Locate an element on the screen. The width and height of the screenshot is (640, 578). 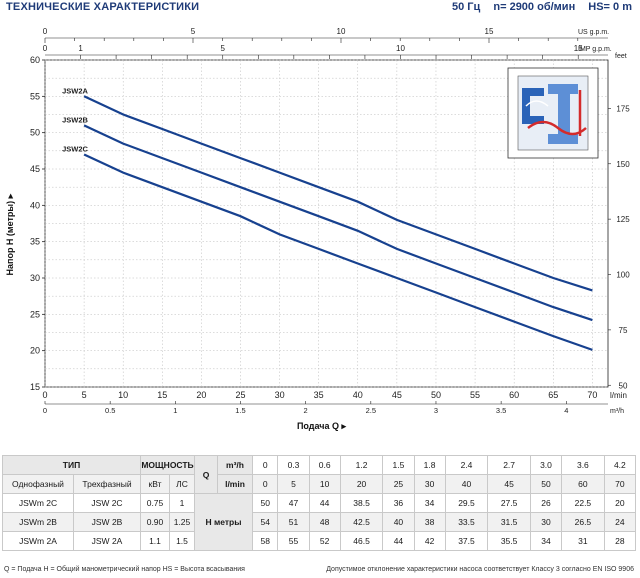
head-cell: 54 is located at coordinates (265, 522).